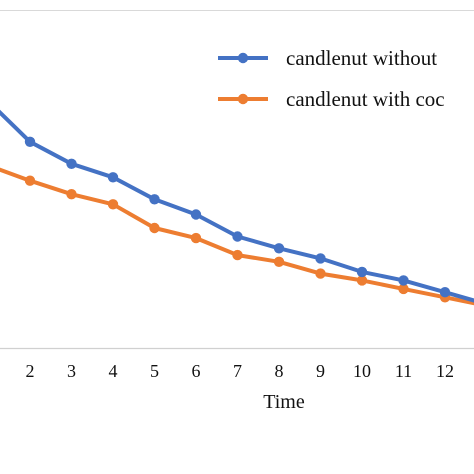 The image size is (474, 474). I want to click on x-tick-label: 2, so click(30, 371).